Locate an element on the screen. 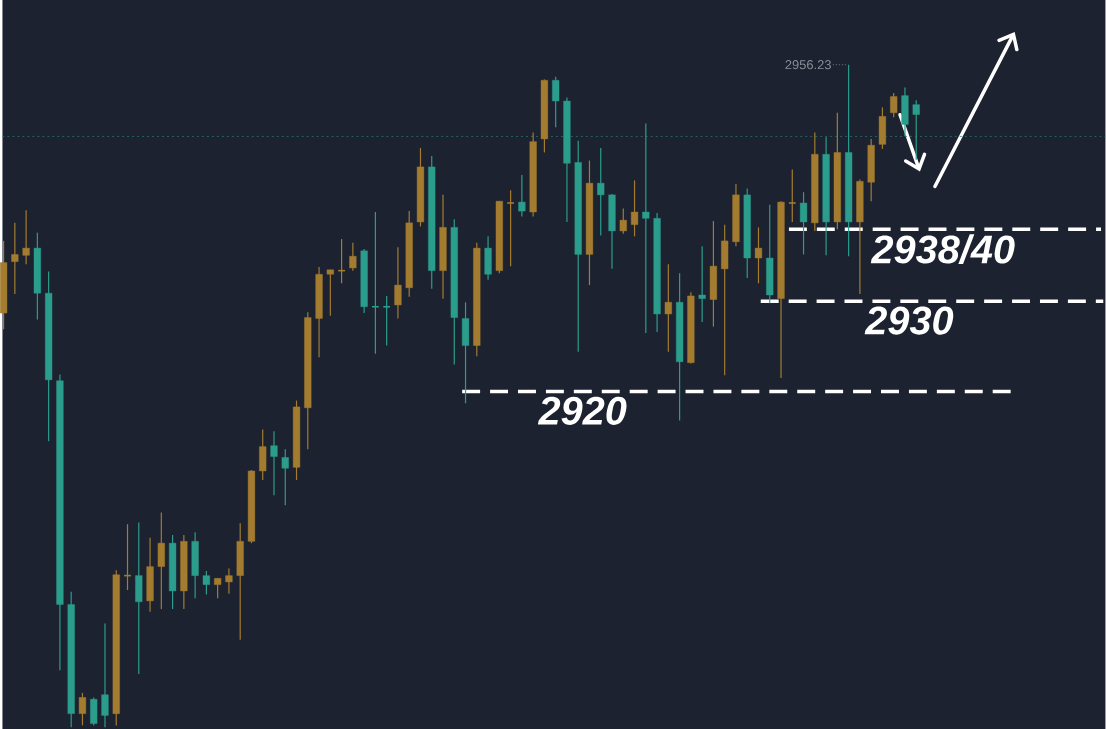  ref-line-label: 2938/40 is located at coordinates (942, 249).